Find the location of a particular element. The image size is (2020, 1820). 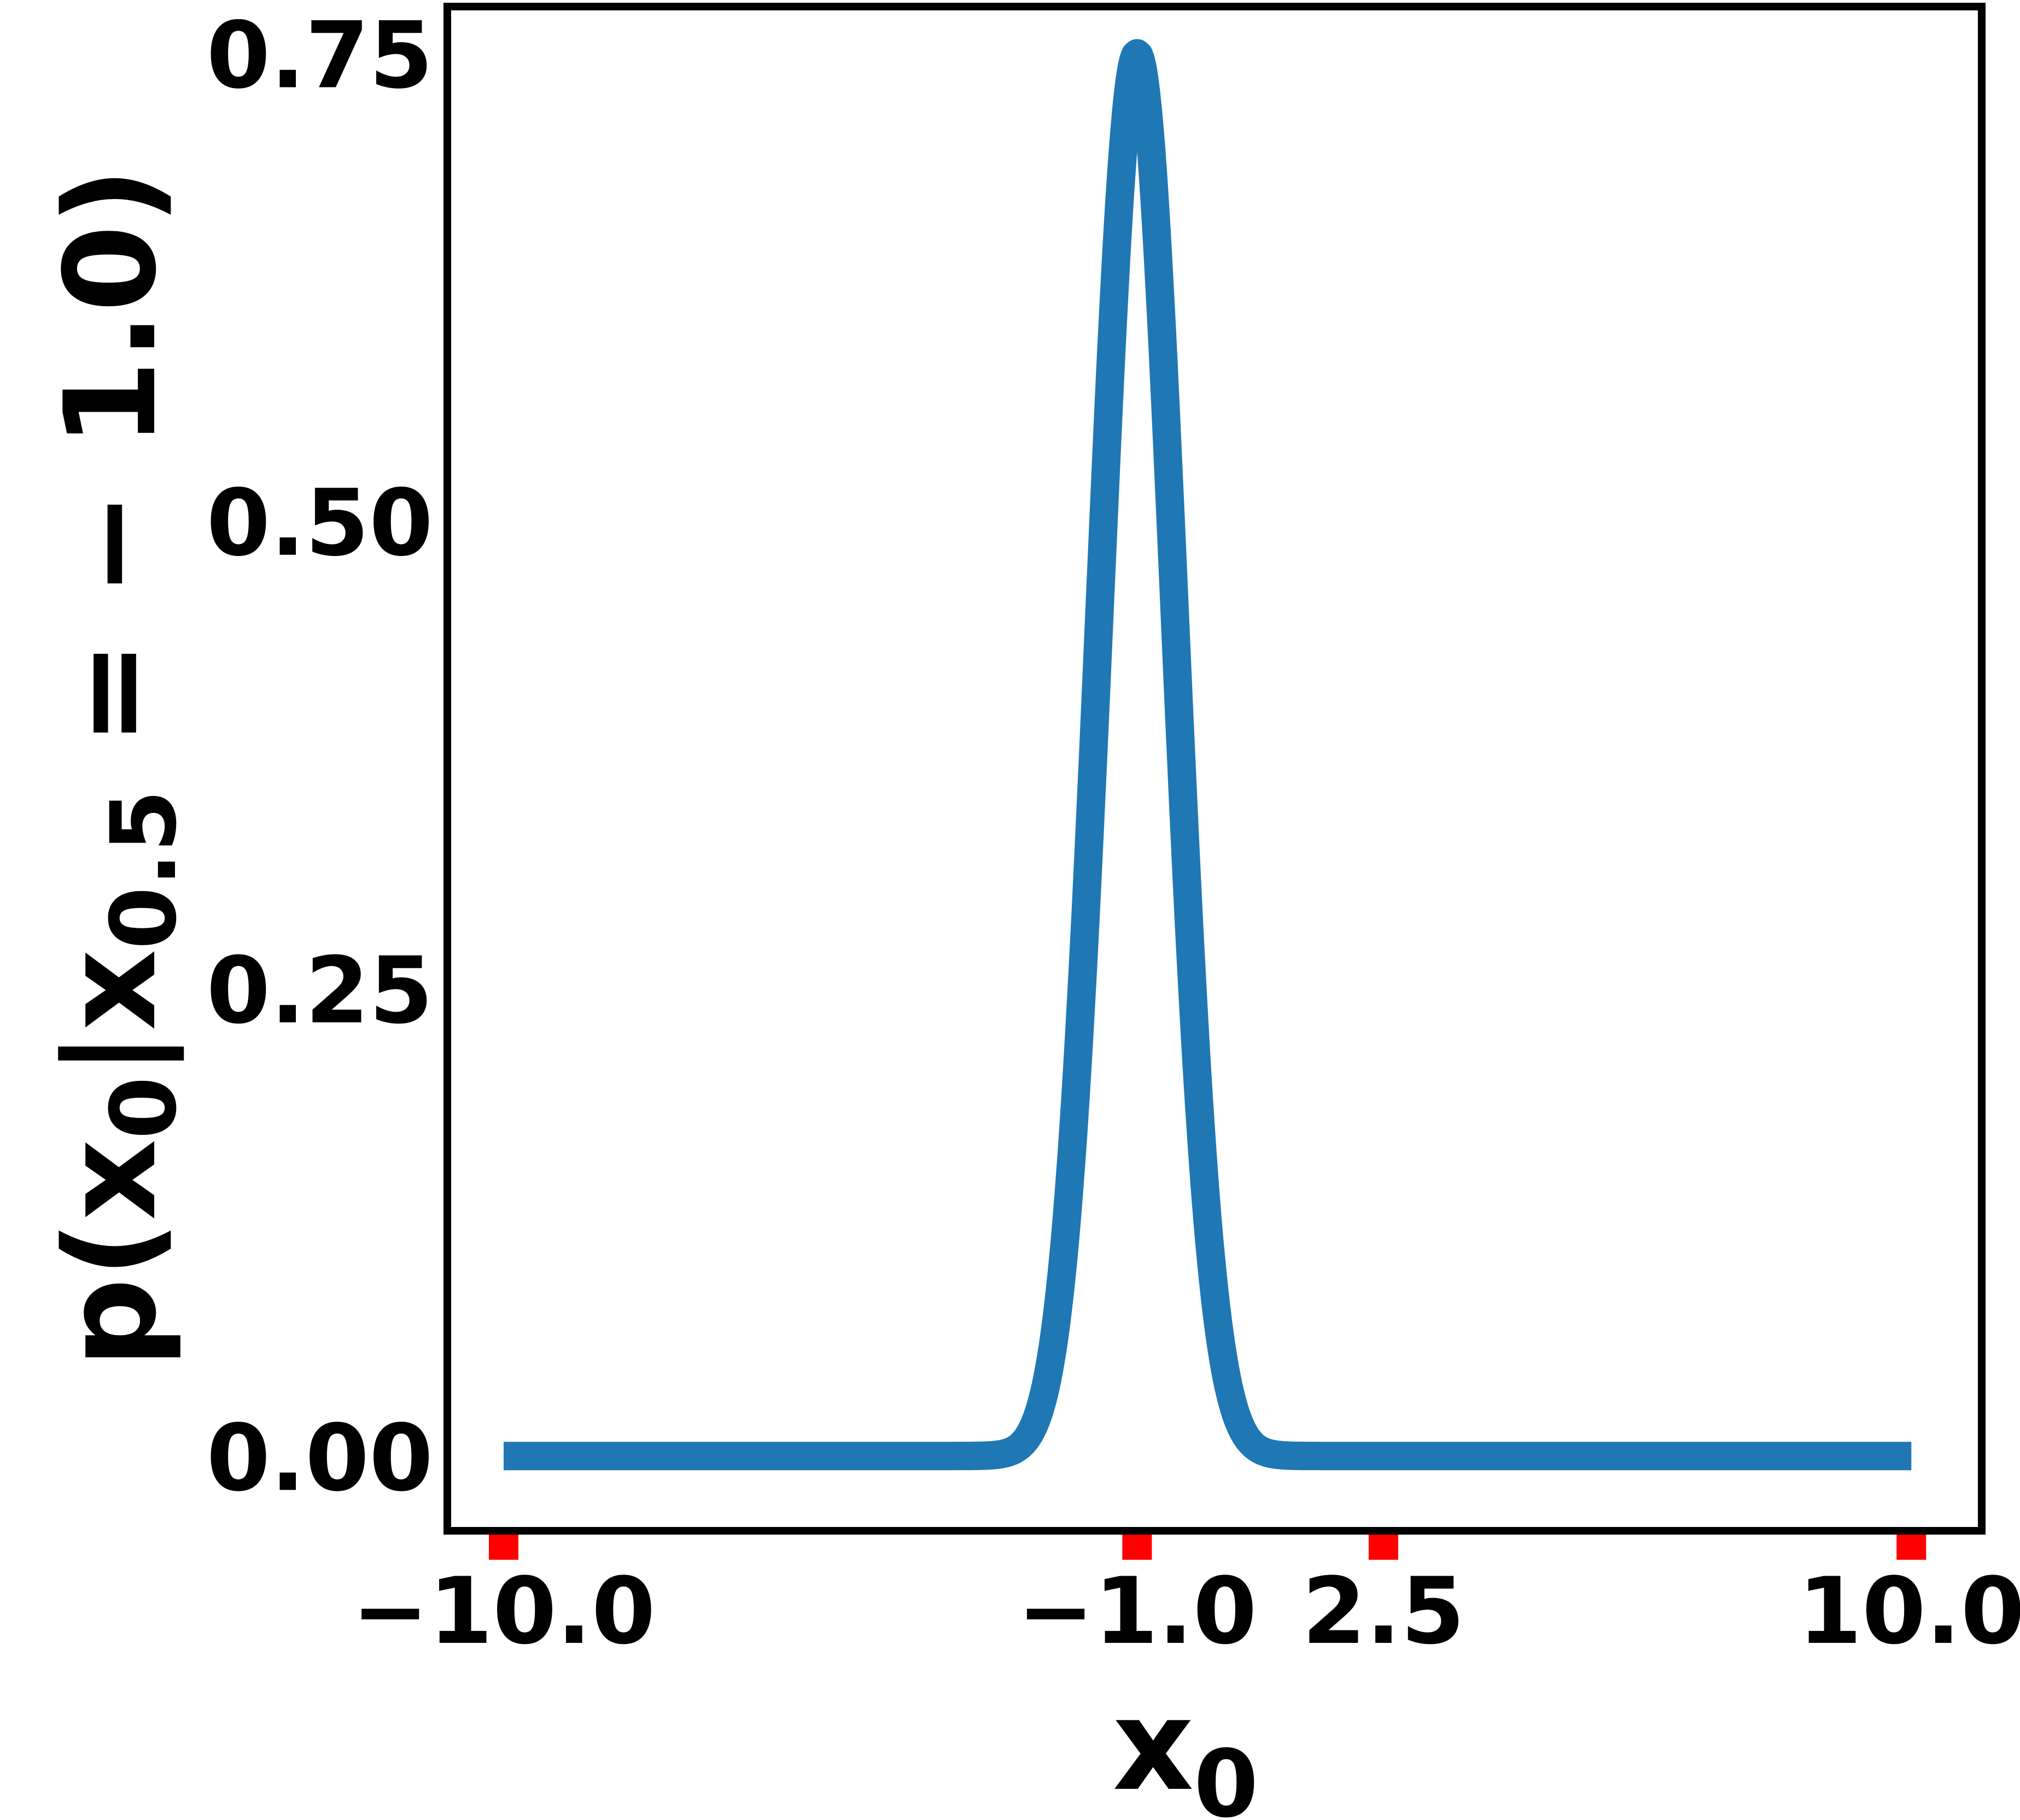

x-tick-label-0: −10.0 is located at coordinates (503, 1611).